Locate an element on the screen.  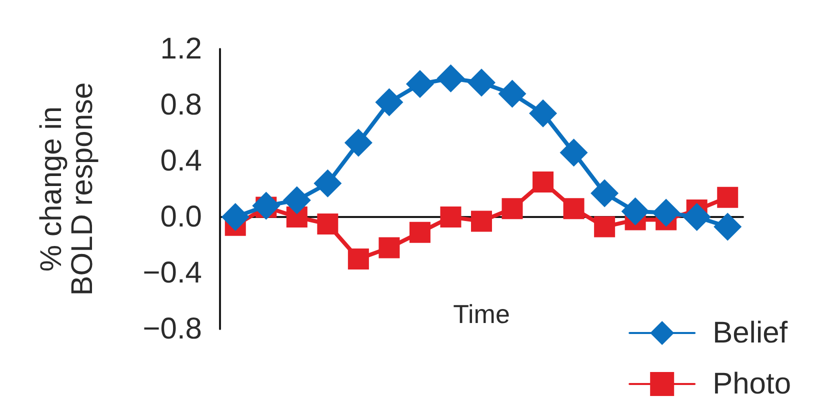
y-tick-label: −0.8 is located at coordinates (172, 329).